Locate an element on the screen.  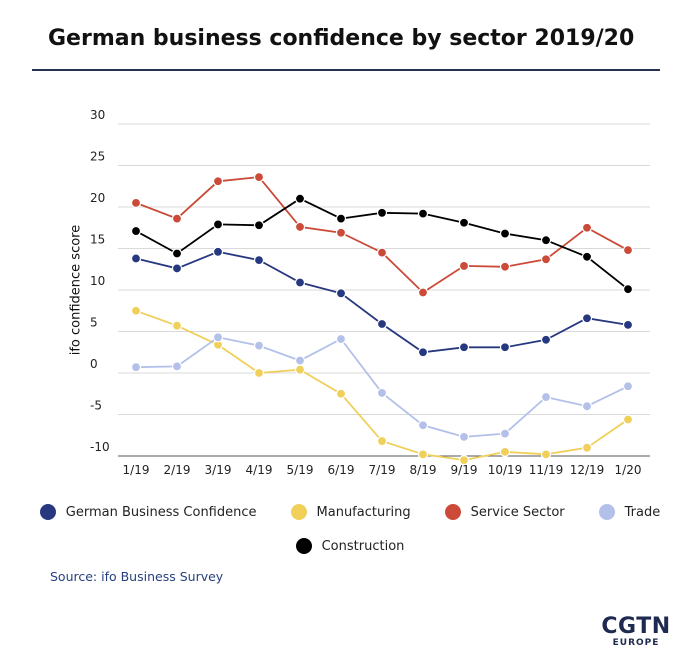
y-tick-label: 25 is located at coordinates (97, 157).